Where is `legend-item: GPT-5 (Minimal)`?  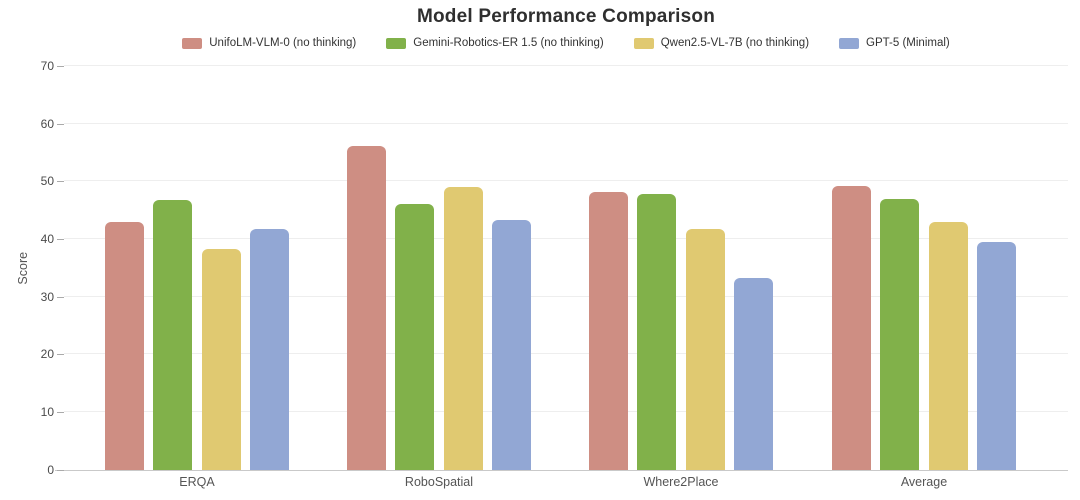 legend-item: GPT-5 (Minimal) is located at coordinates (894, 43).